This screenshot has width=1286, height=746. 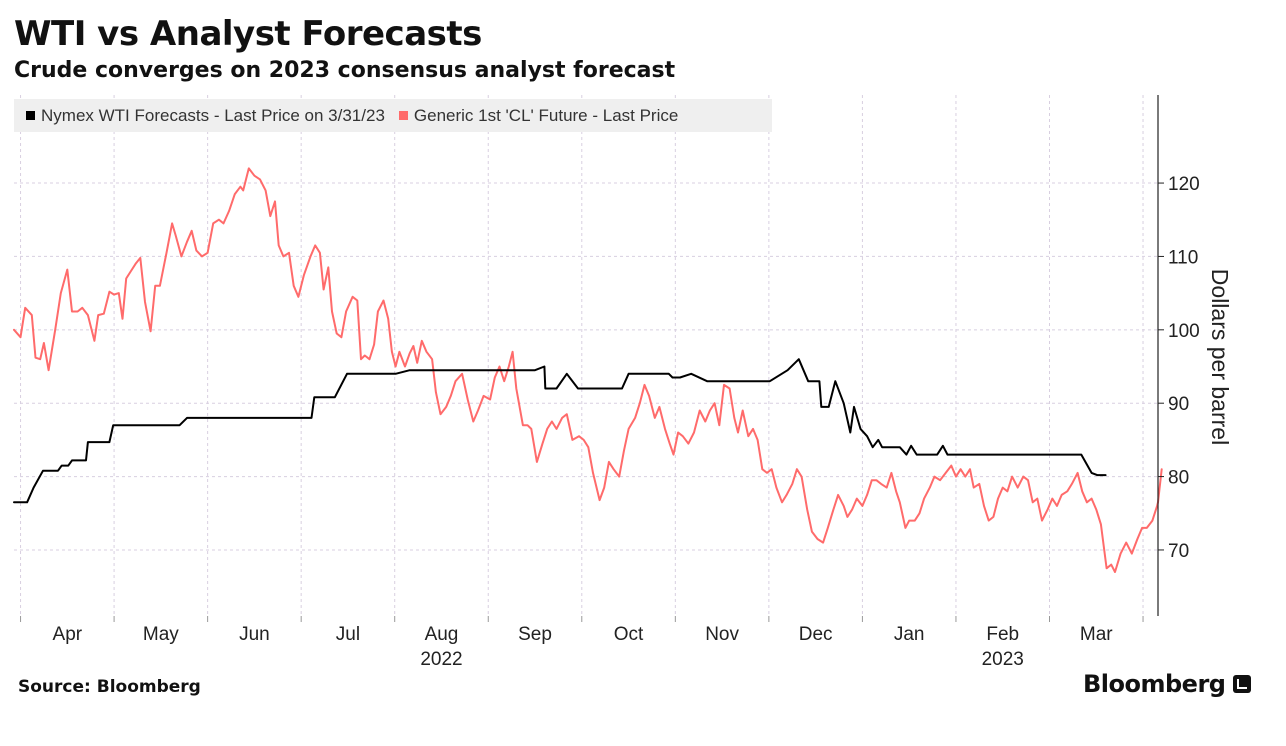 I want to click on x-tick-label: Sep, so click(x=535, y=634).